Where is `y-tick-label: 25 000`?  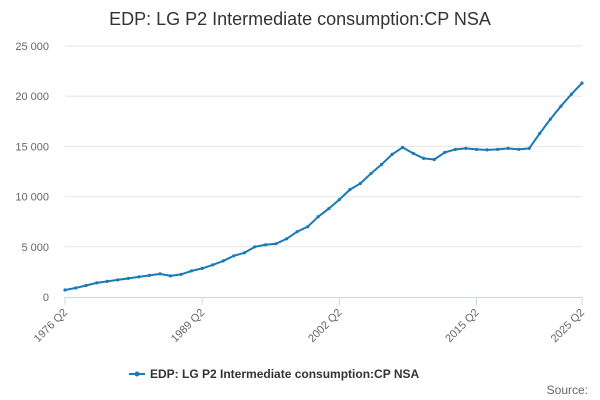 y-tick-label: 25 000 is located at coordinates (32, 47).